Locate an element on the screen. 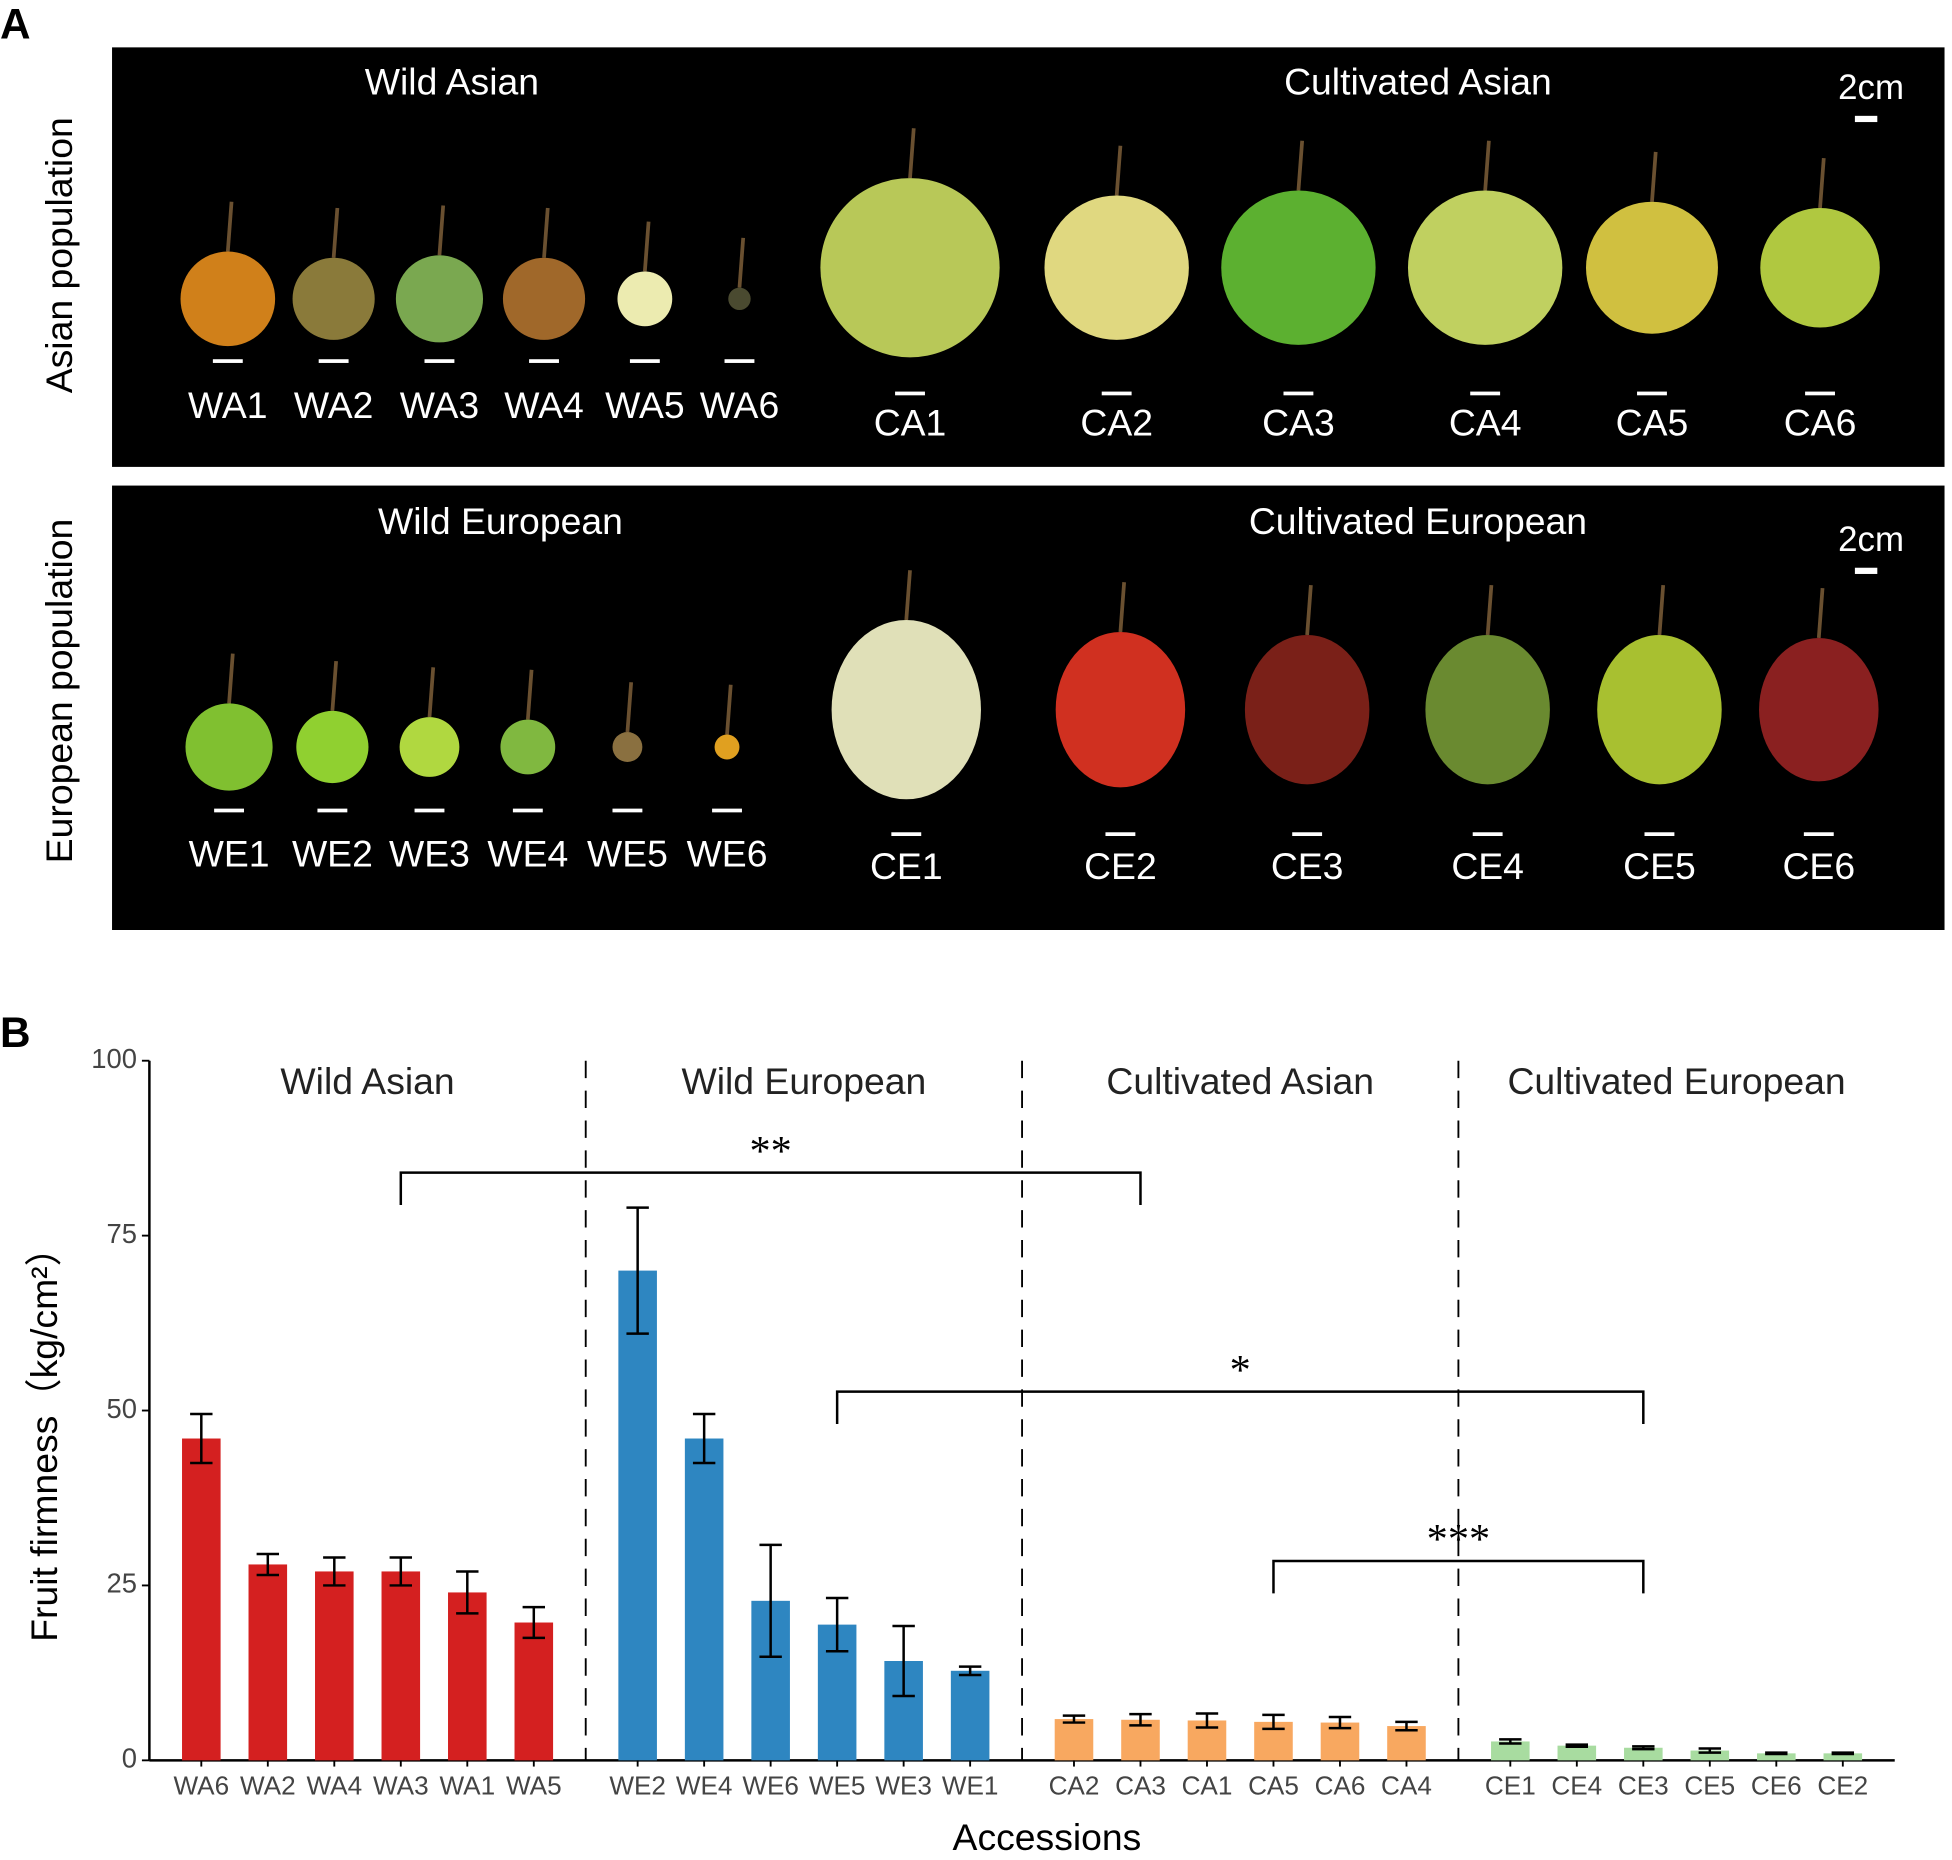  group-label: Wild European is located at coordinates (803, 1081).